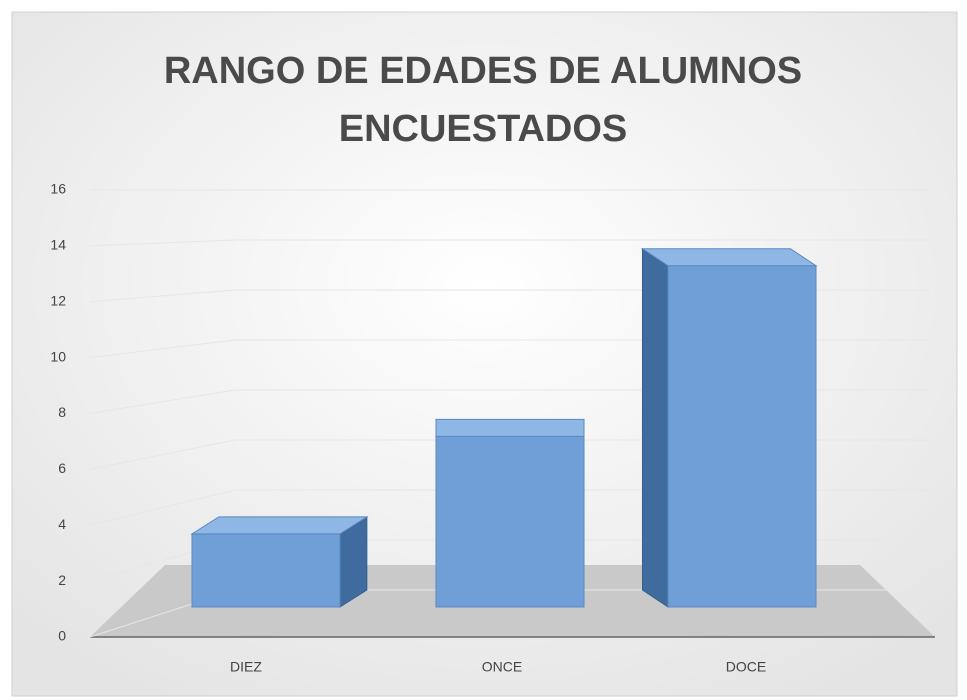 The image size is (967, 700). Describe the element at coordinates (58, 245) in the screenshot. I see `y-tick-label: 14` at that location.